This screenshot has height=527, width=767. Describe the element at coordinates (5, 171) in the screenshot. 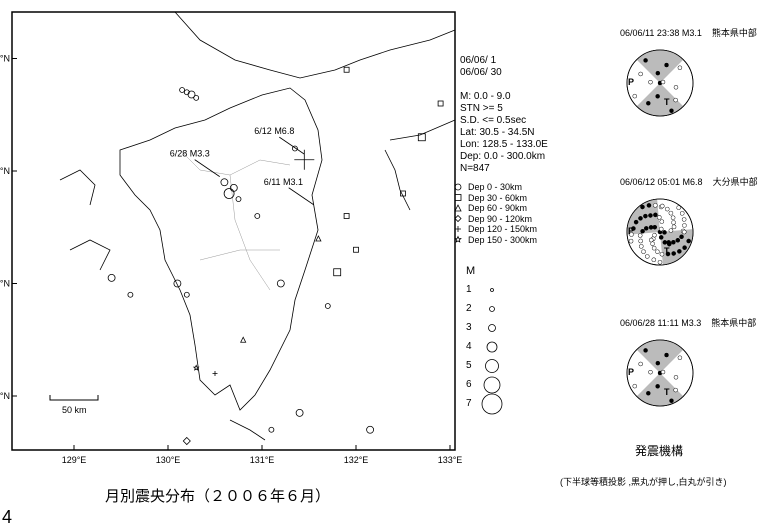

I see `lat-tick-label: 33°N` at that location.